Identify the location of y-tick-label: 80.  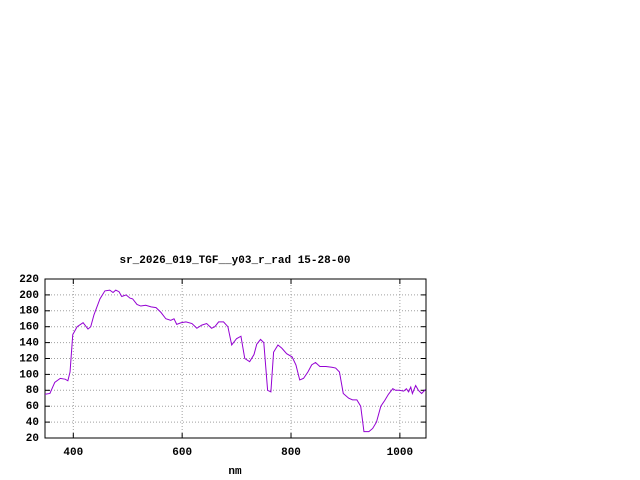
(32, 391).